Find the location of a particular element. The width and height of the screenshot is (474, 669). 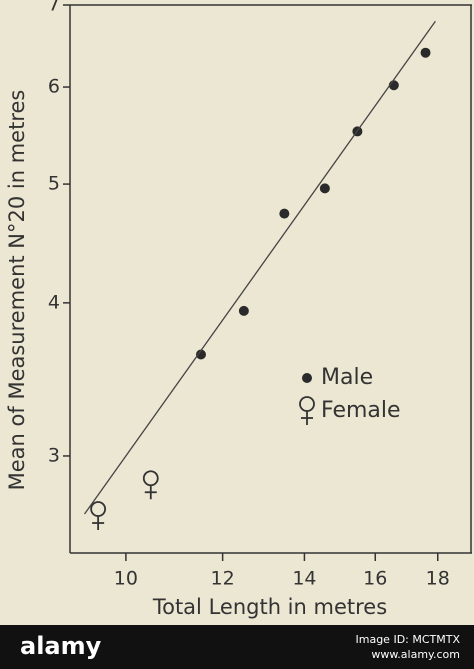

watermark-url: www.alamy.com is located at coordinates (415, 654).